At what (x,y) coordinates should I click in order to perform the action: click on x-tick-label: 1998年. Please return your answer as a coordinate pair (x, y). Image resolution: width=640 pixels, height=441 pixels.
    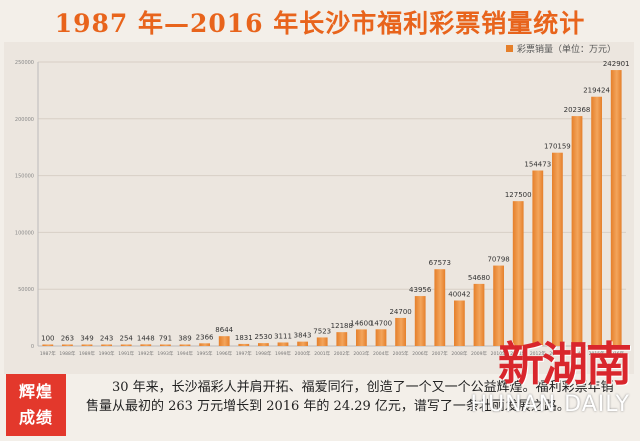
    Looking at the image, I should click on (263, 353).